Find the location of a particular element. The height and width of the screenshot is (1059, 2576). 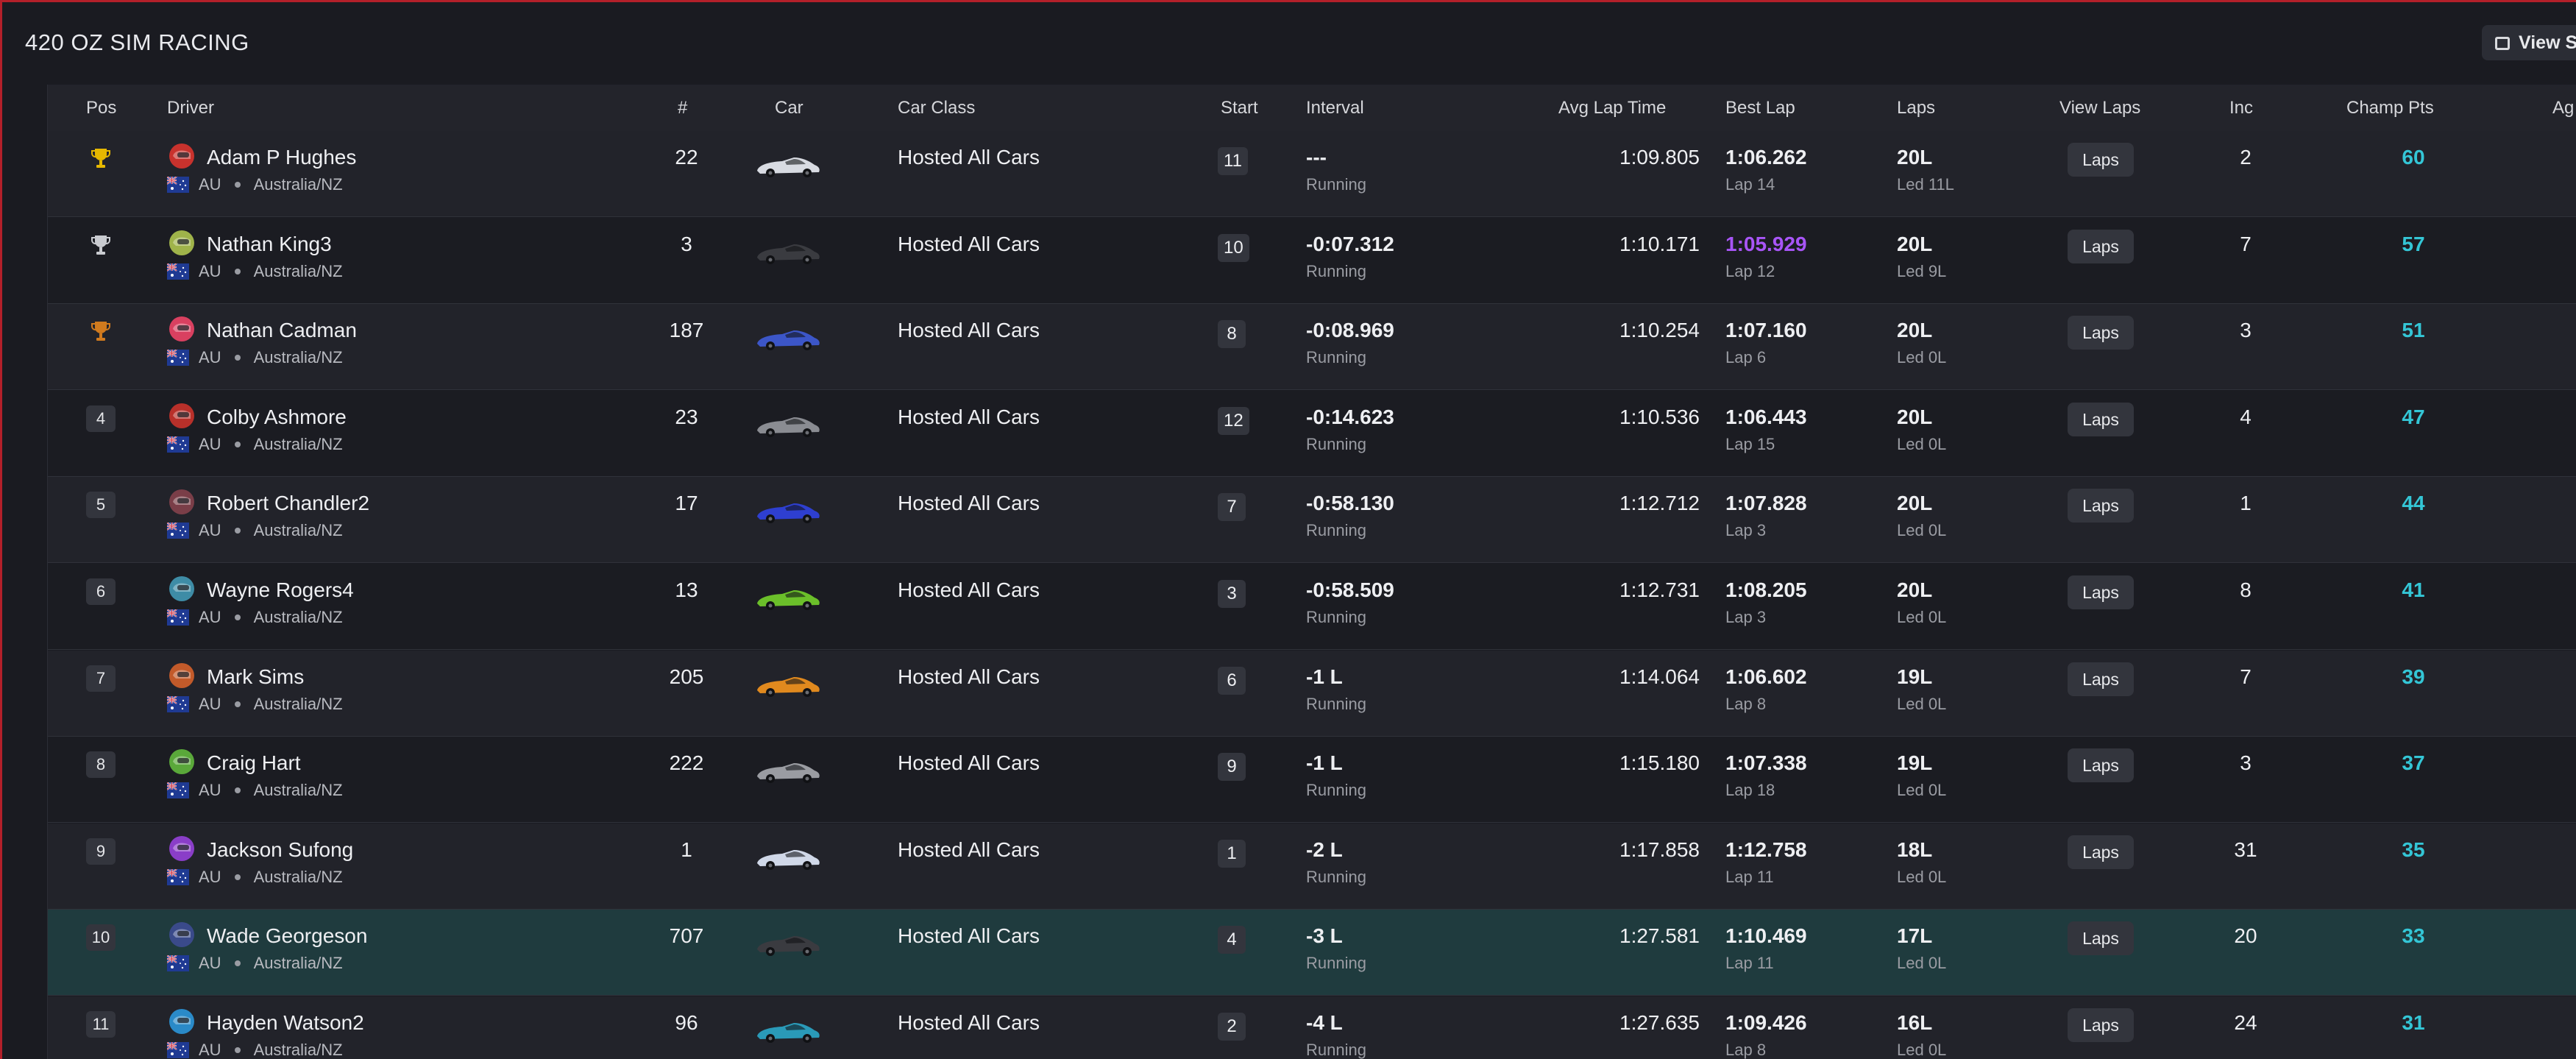

incidents: 8 is located at coordinates (2246, 589).